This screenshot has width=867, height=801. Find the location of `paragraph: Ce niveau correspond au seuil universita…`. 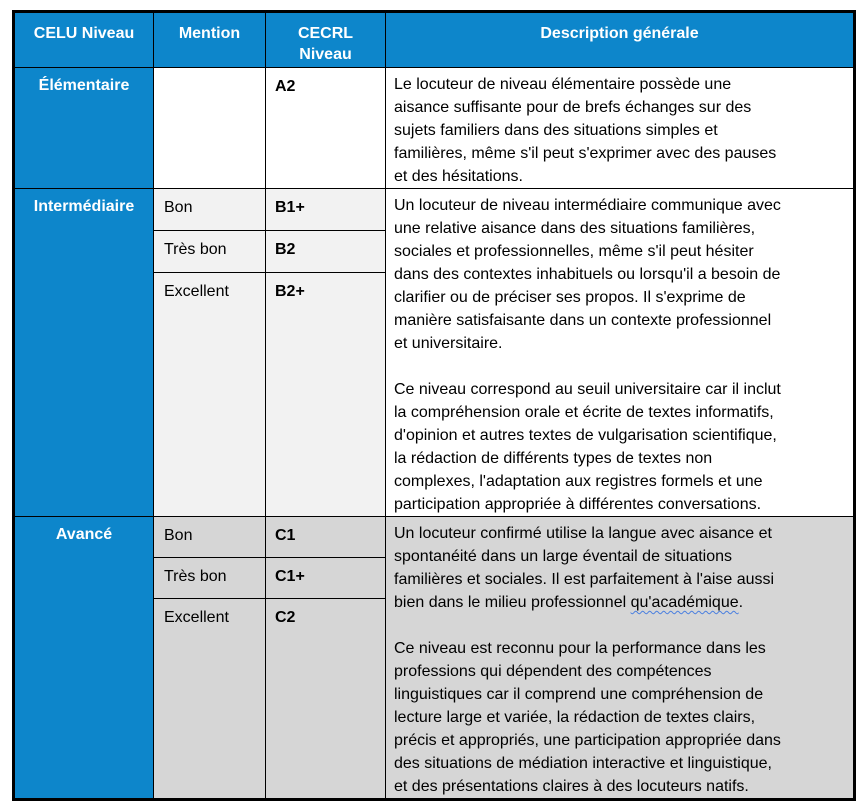

paragraph: Ce niveau correspond au seuil universita… is located at coordinates (587, 447).